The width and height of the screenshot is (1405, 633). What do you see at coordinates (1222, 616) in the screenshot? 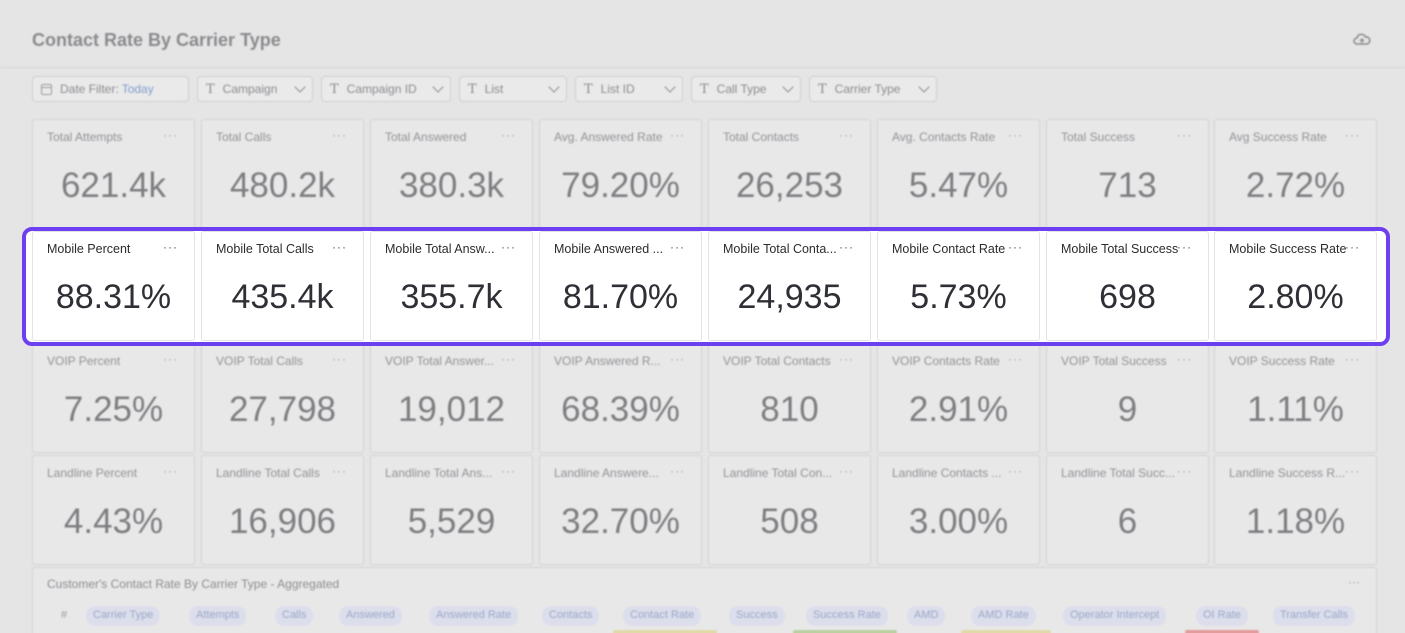
I see `column-header: OI Rate` at bounding box center [1222, 616].